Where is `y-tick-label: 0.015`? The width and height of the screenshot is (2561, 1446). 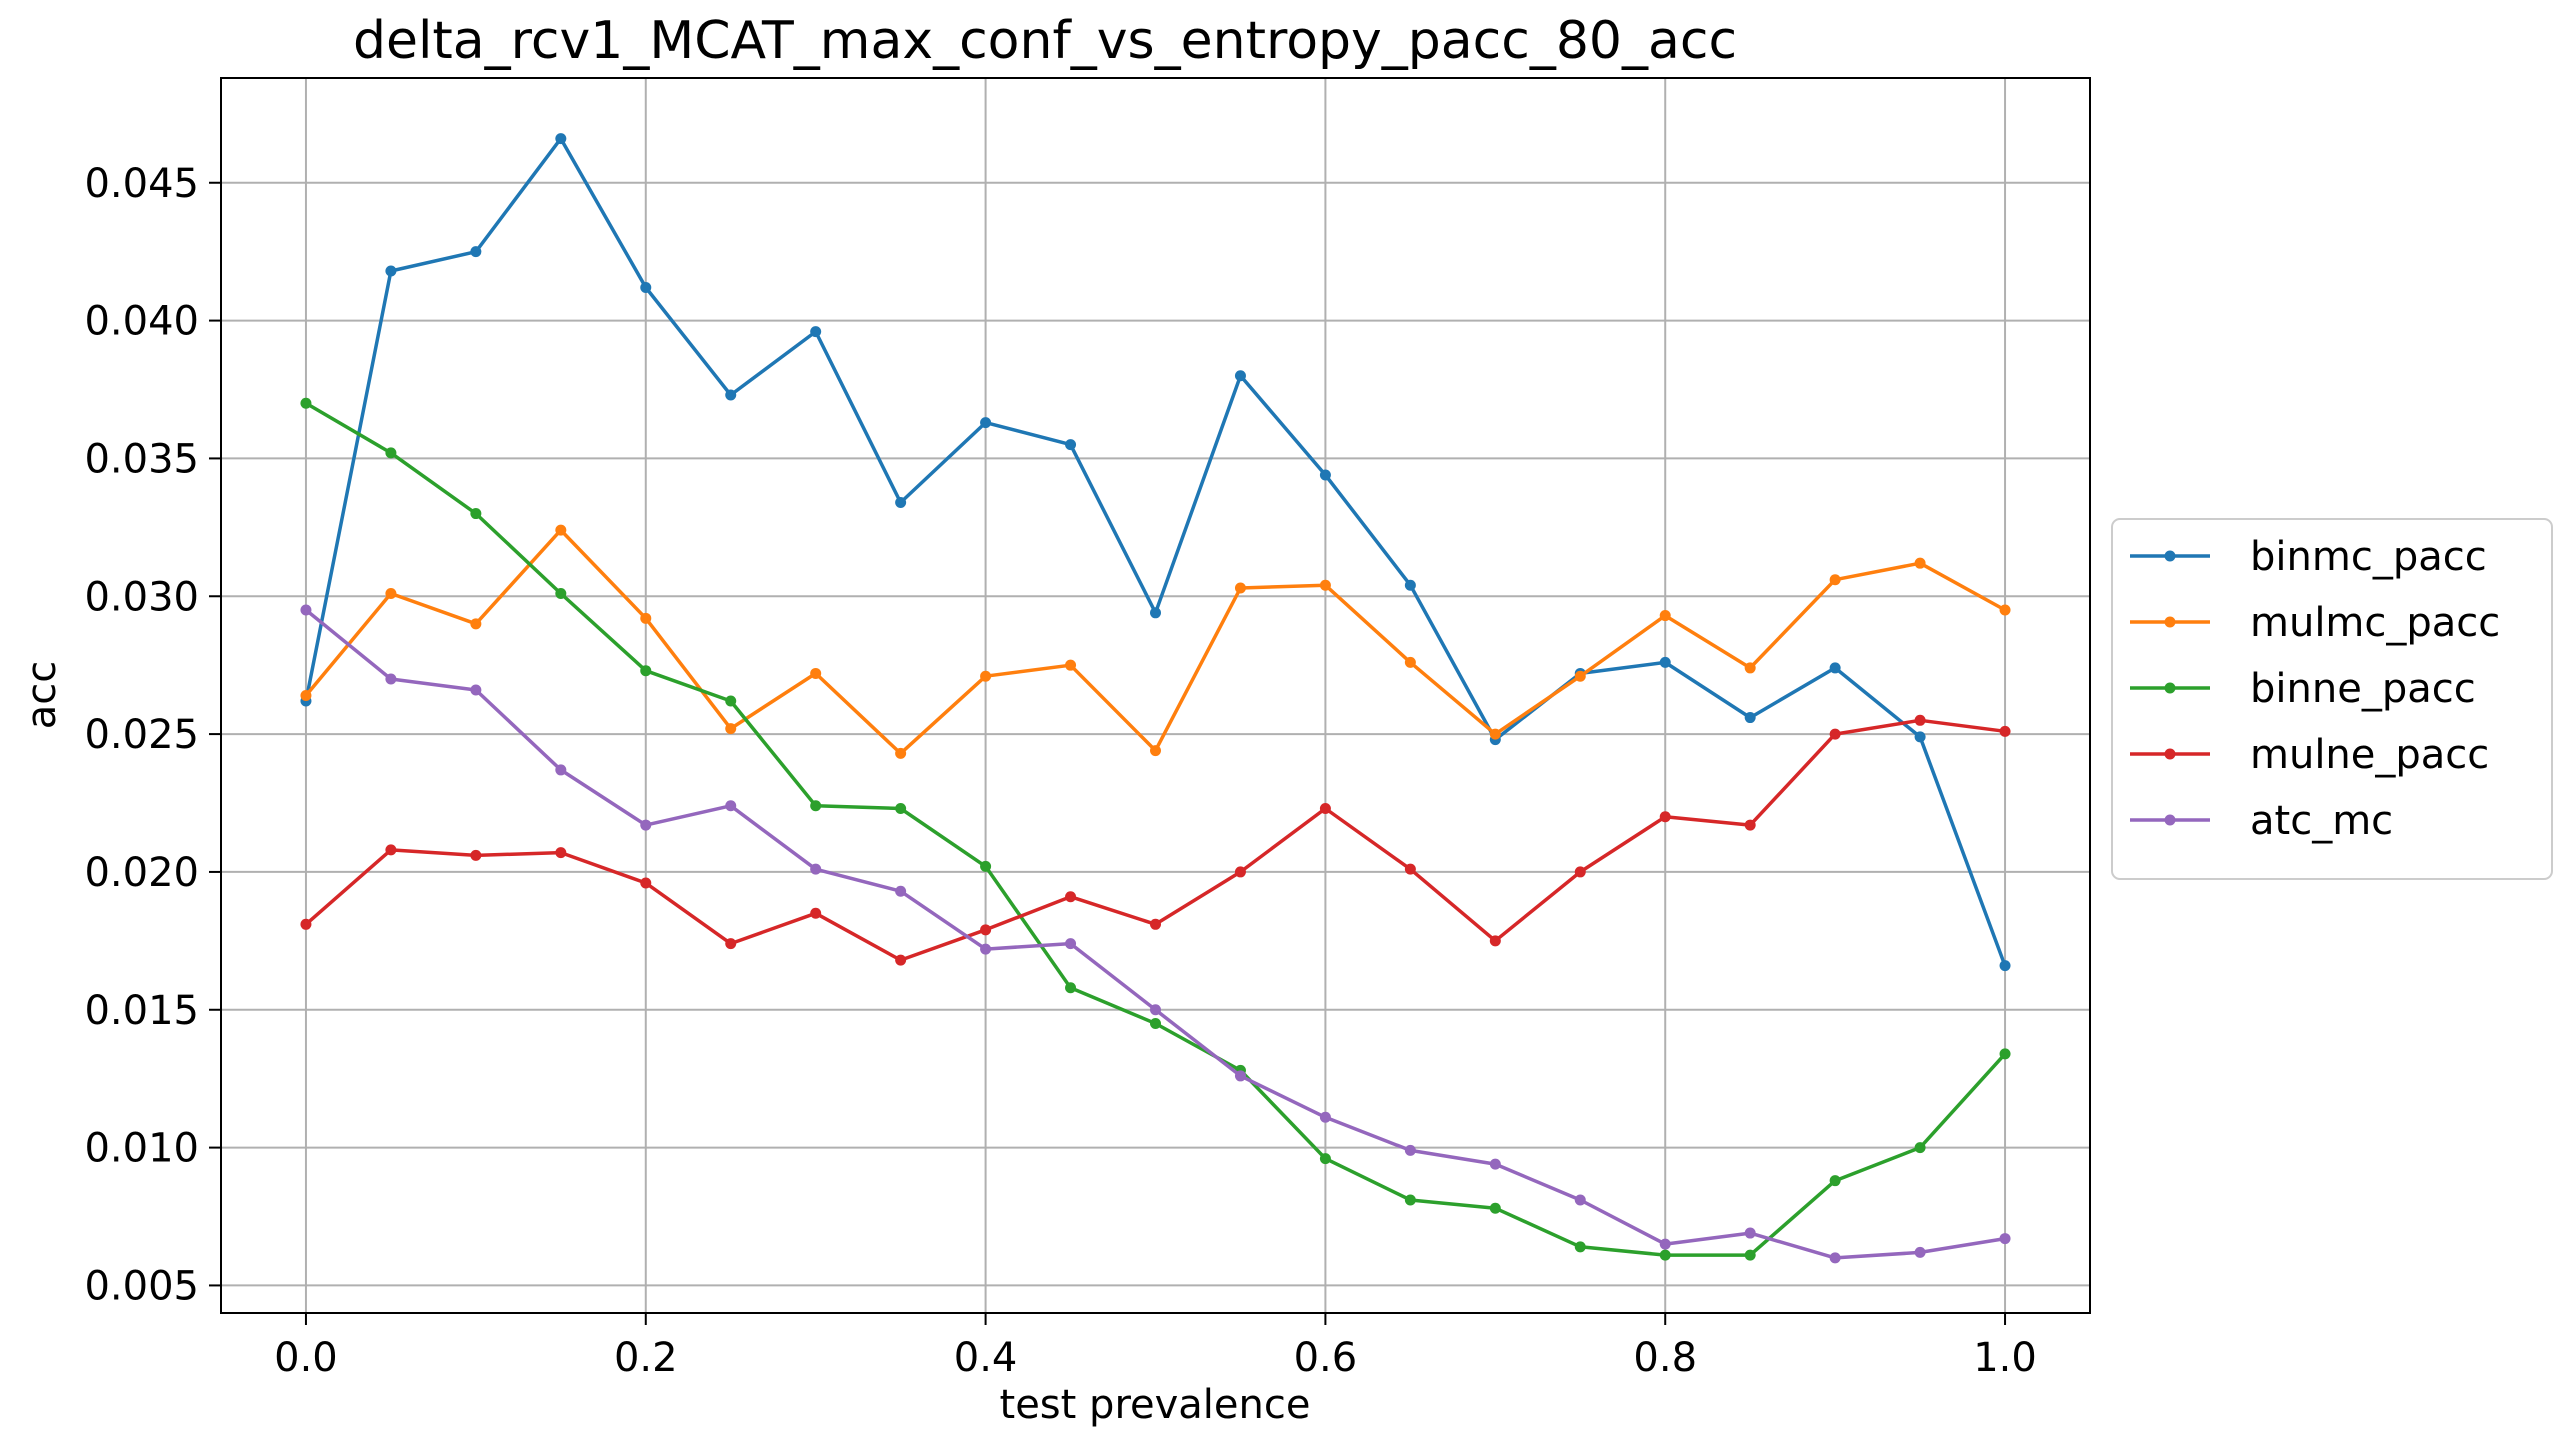
y-tick-label: 0.015 is located at coordinates (141, 1011).